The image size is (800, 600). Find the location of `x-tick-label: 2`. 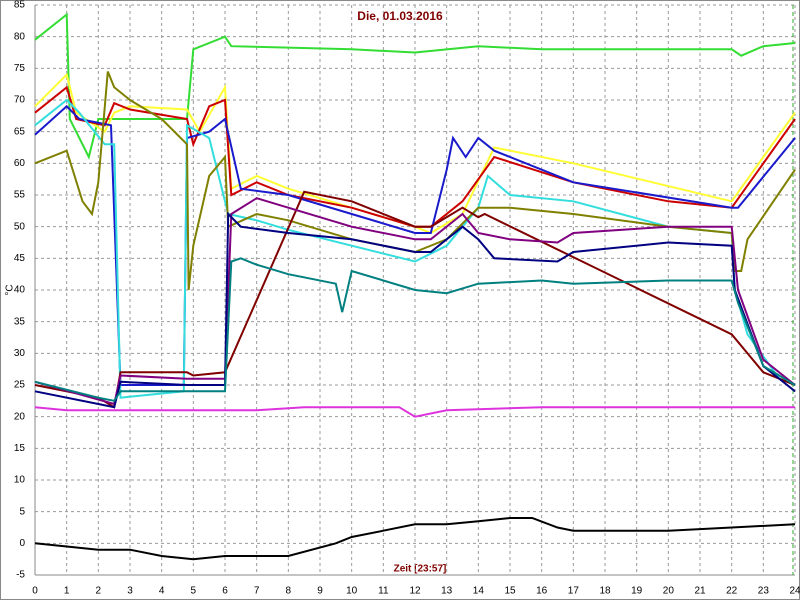

x-tick-label: 2 is located at coordinates (99, 591).